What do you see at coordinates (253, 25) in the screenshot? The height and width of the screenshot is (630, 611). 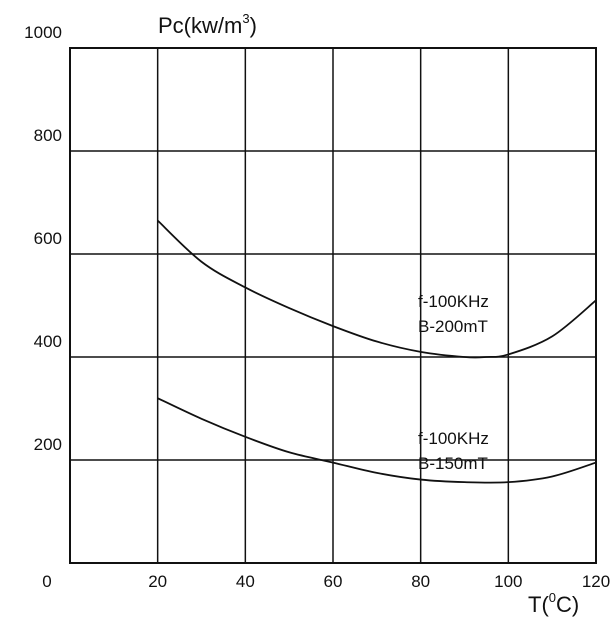 I see `y-axis-title-end: )` at bounding box center [253, 25].